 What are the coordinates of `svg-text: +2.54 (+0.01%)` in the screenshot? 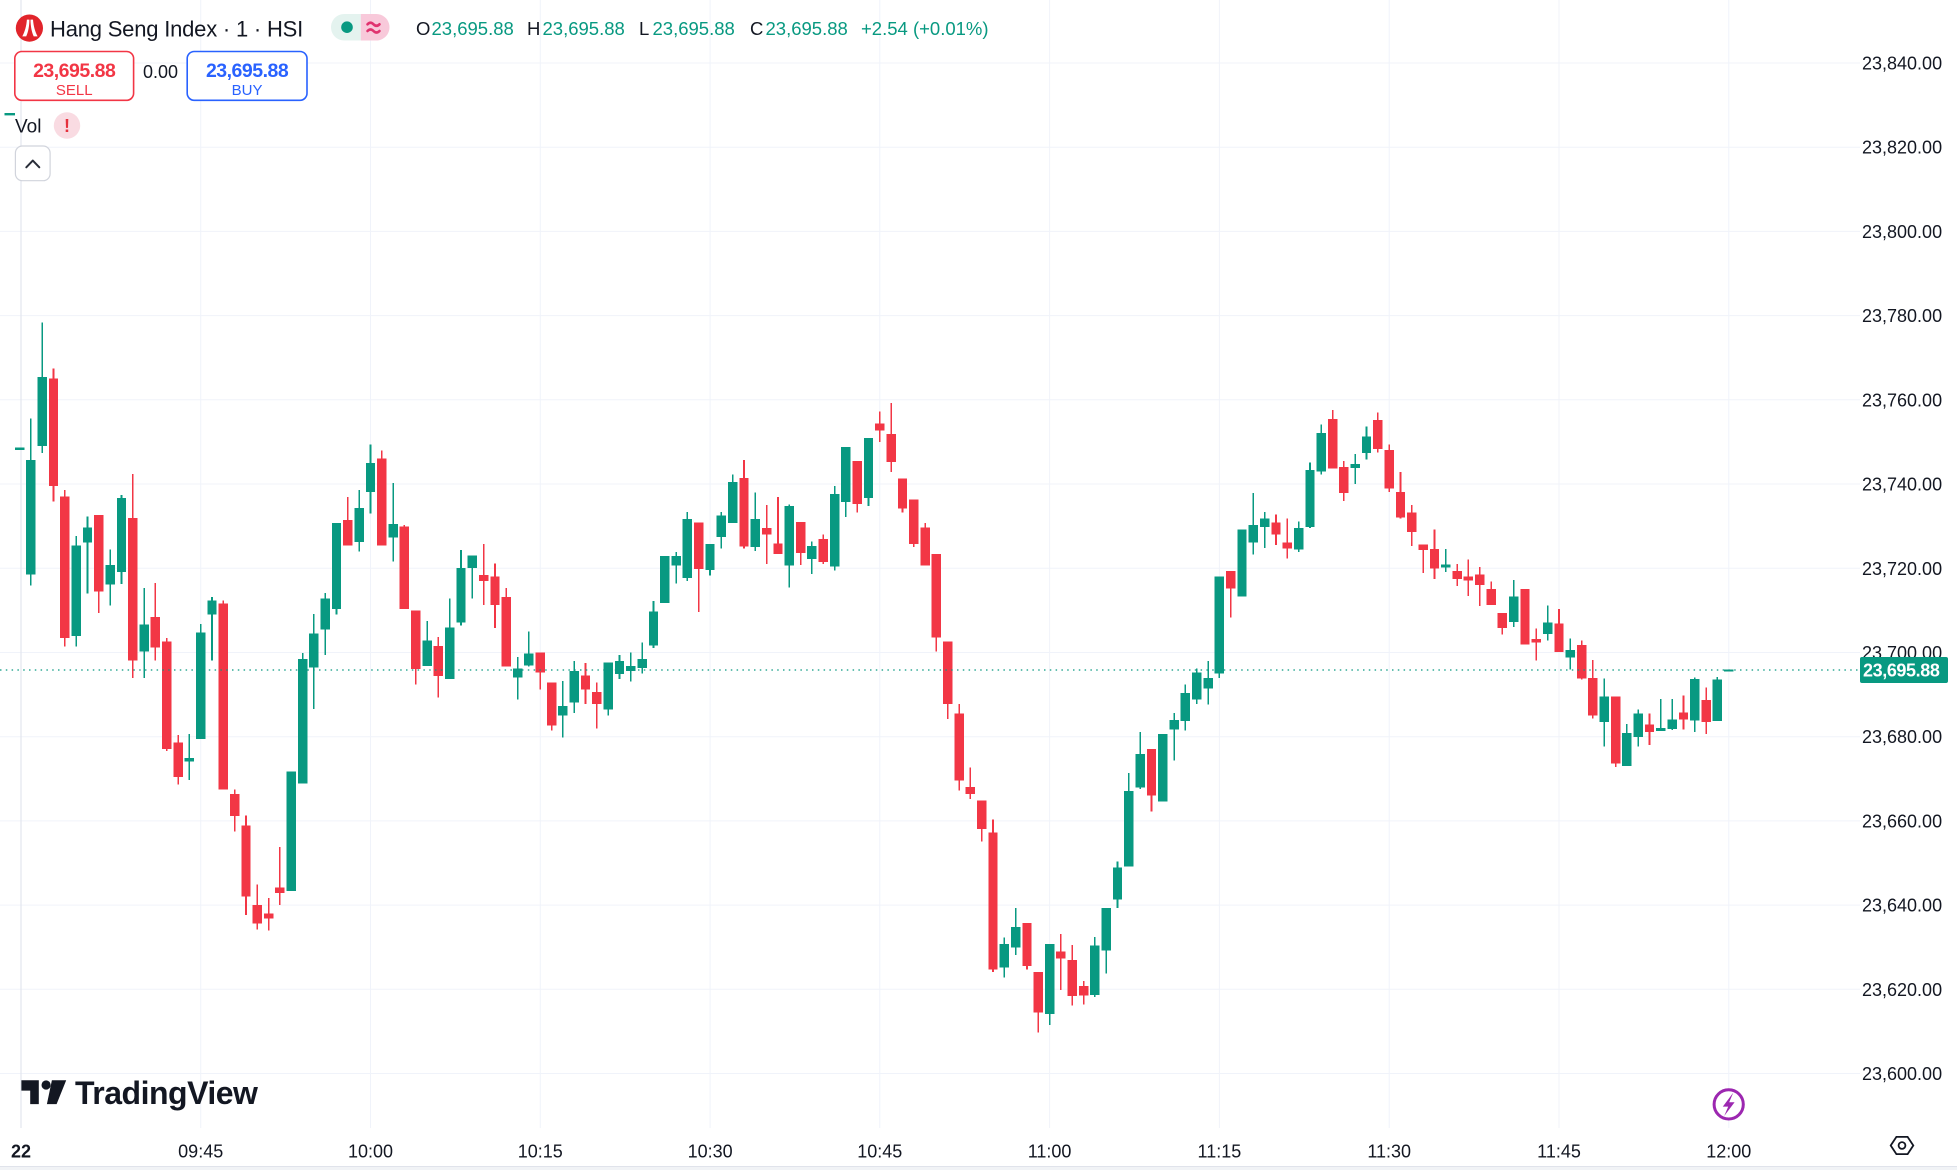 It's located at (925, 28).